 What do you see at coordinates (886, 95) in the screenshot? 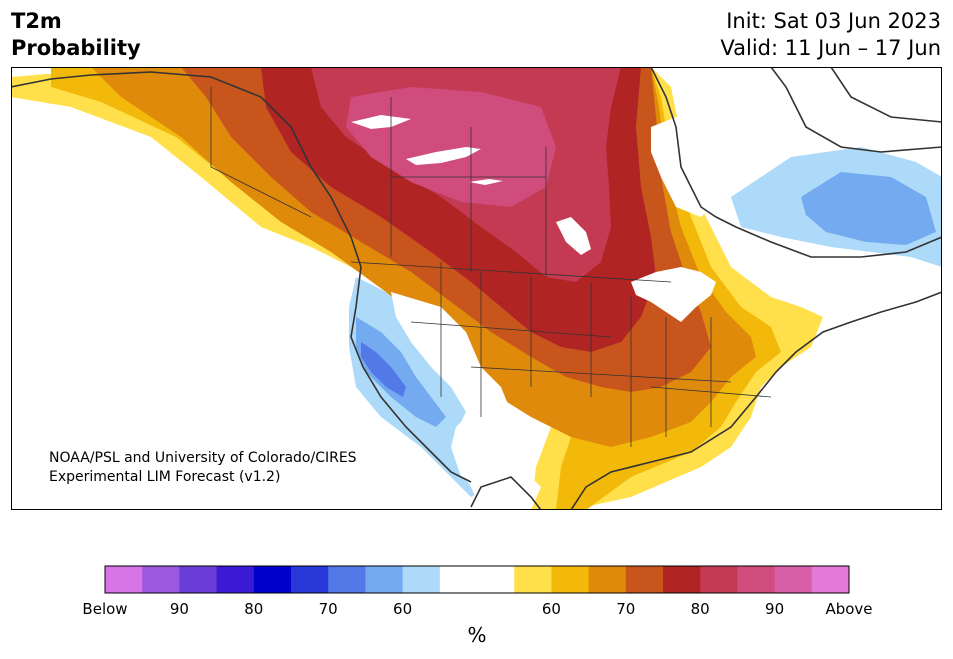
I see `greenland-coast` at bounding box center [886, 95].